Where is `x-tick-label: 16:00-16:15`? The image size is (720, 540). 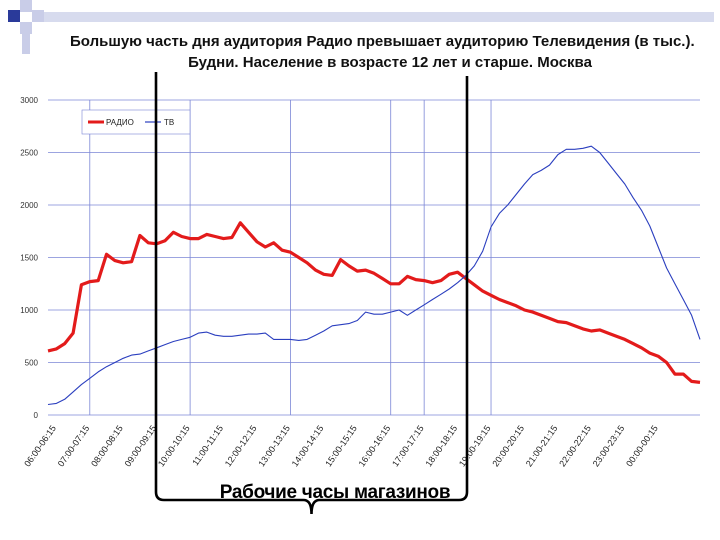
x-tick-label: 16:00-16:15 is located at coordinates (375, 445).